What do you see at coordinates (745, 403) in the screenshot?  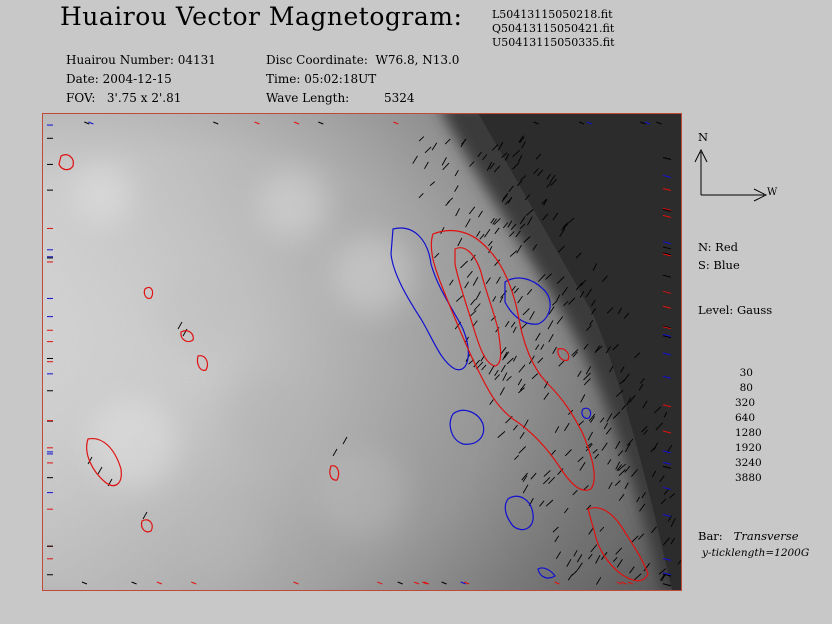 I see `level-value: 320` at bounding box center [745, 403].